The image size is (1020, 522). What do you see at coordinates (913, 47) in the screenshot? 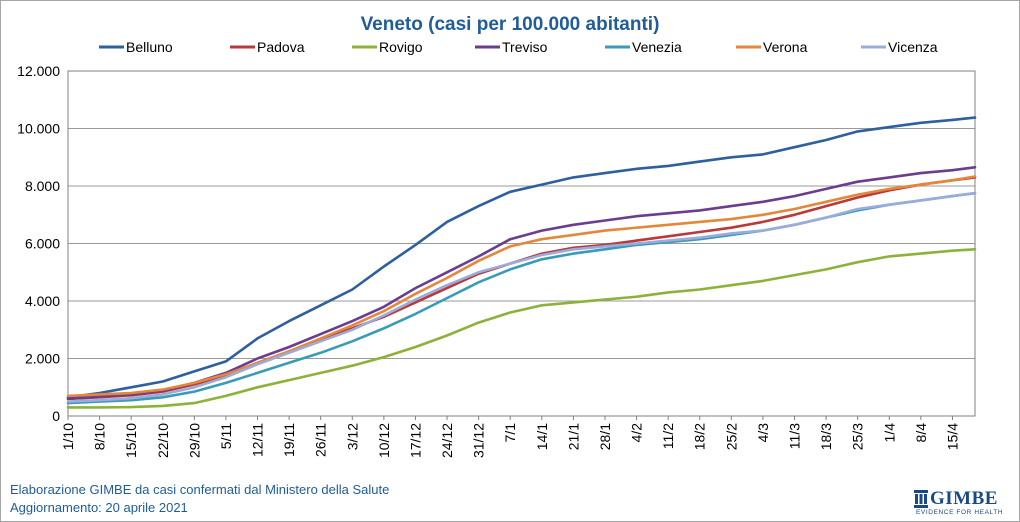
I see `legend-label: Vicenza` at bounding box center [913, 47].